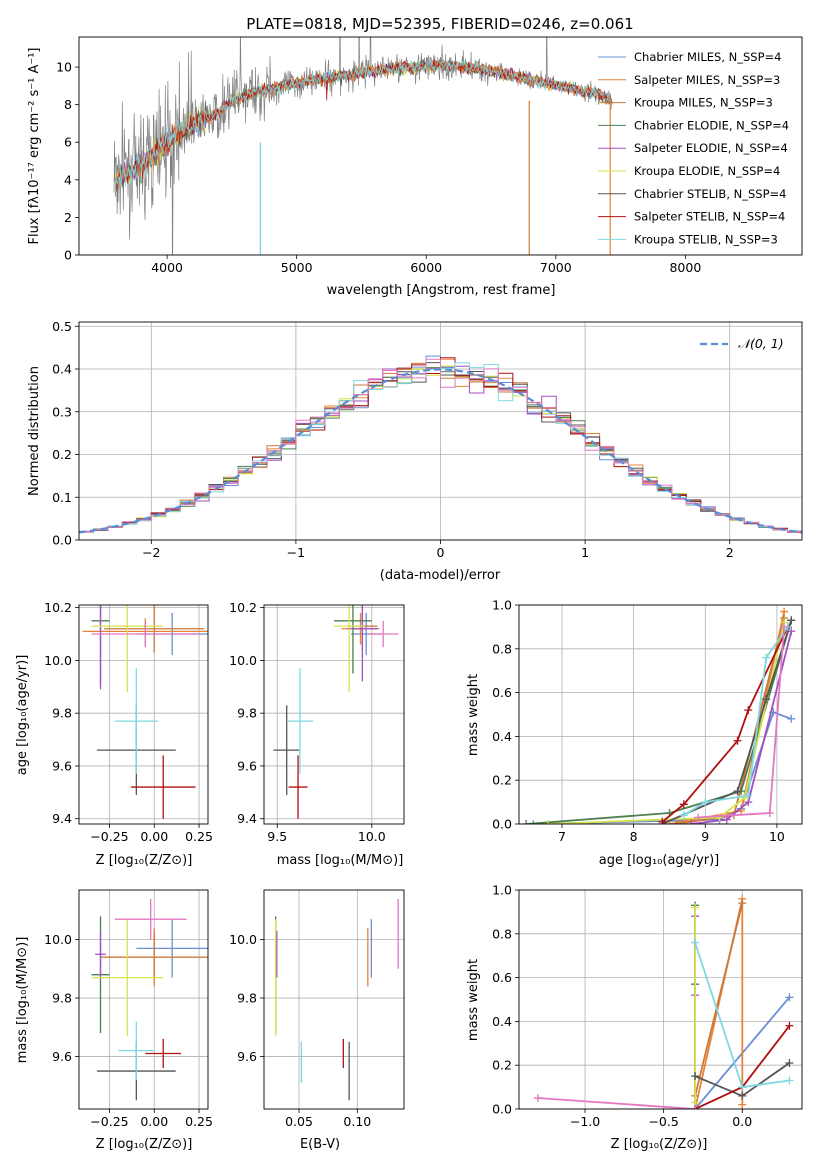 The width and height of the screenshot is (819, 1170). I want to click on x-tick-label: 0, so click(441, 552).